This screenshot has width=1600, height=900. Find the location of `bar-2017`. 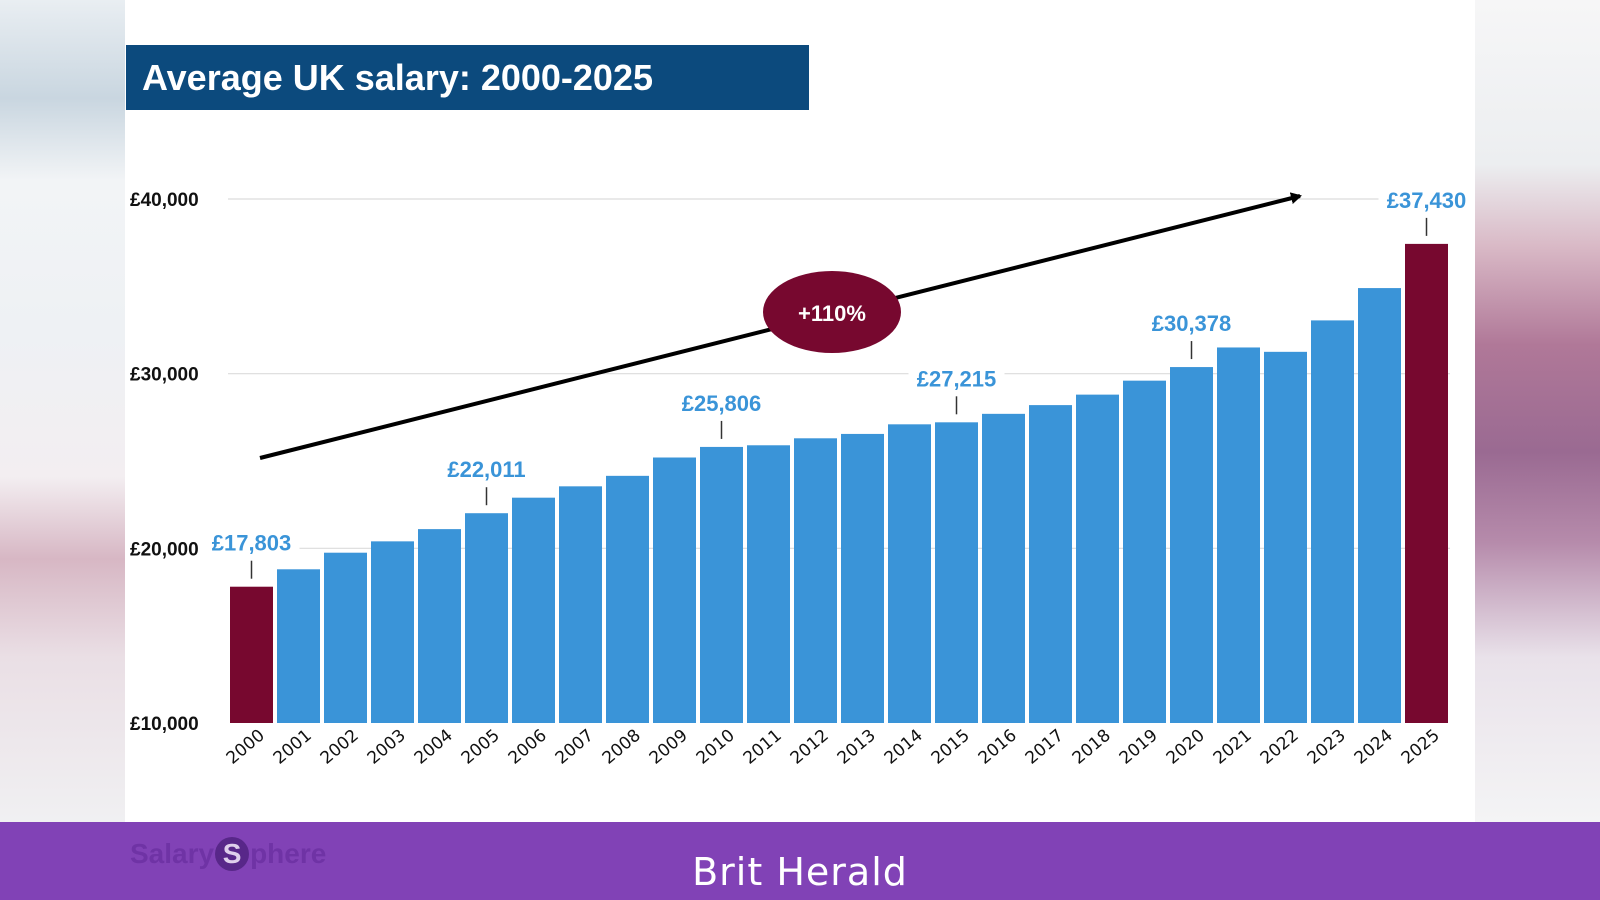

bar-2017 is located at coordinates (1050, 564).